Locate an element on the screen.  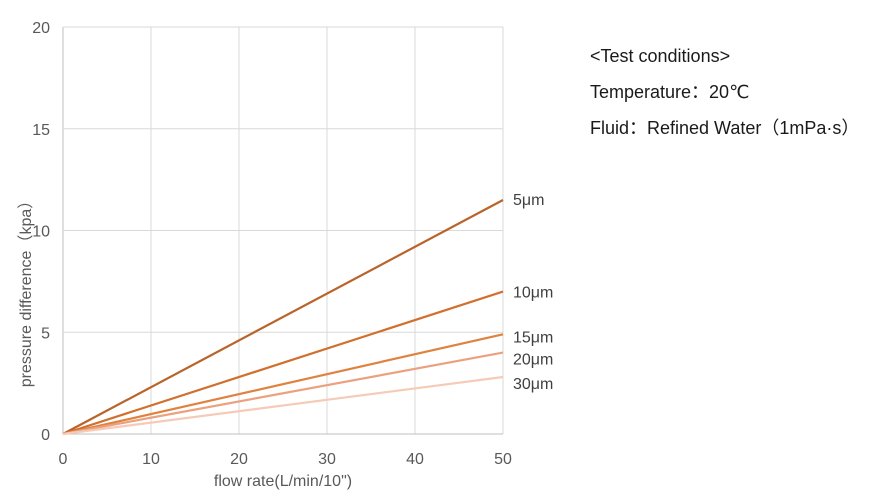
x-tick-label: 50 is located at coordinates (503, 459).